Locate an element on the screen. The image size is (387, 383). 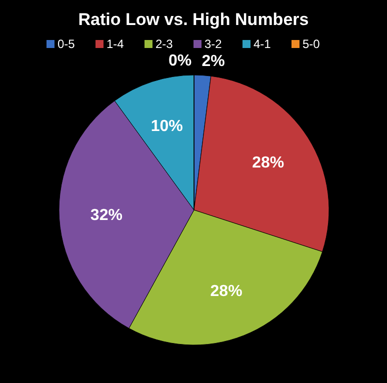
legend-label: 3-2 is located at coordinates (213, 44).